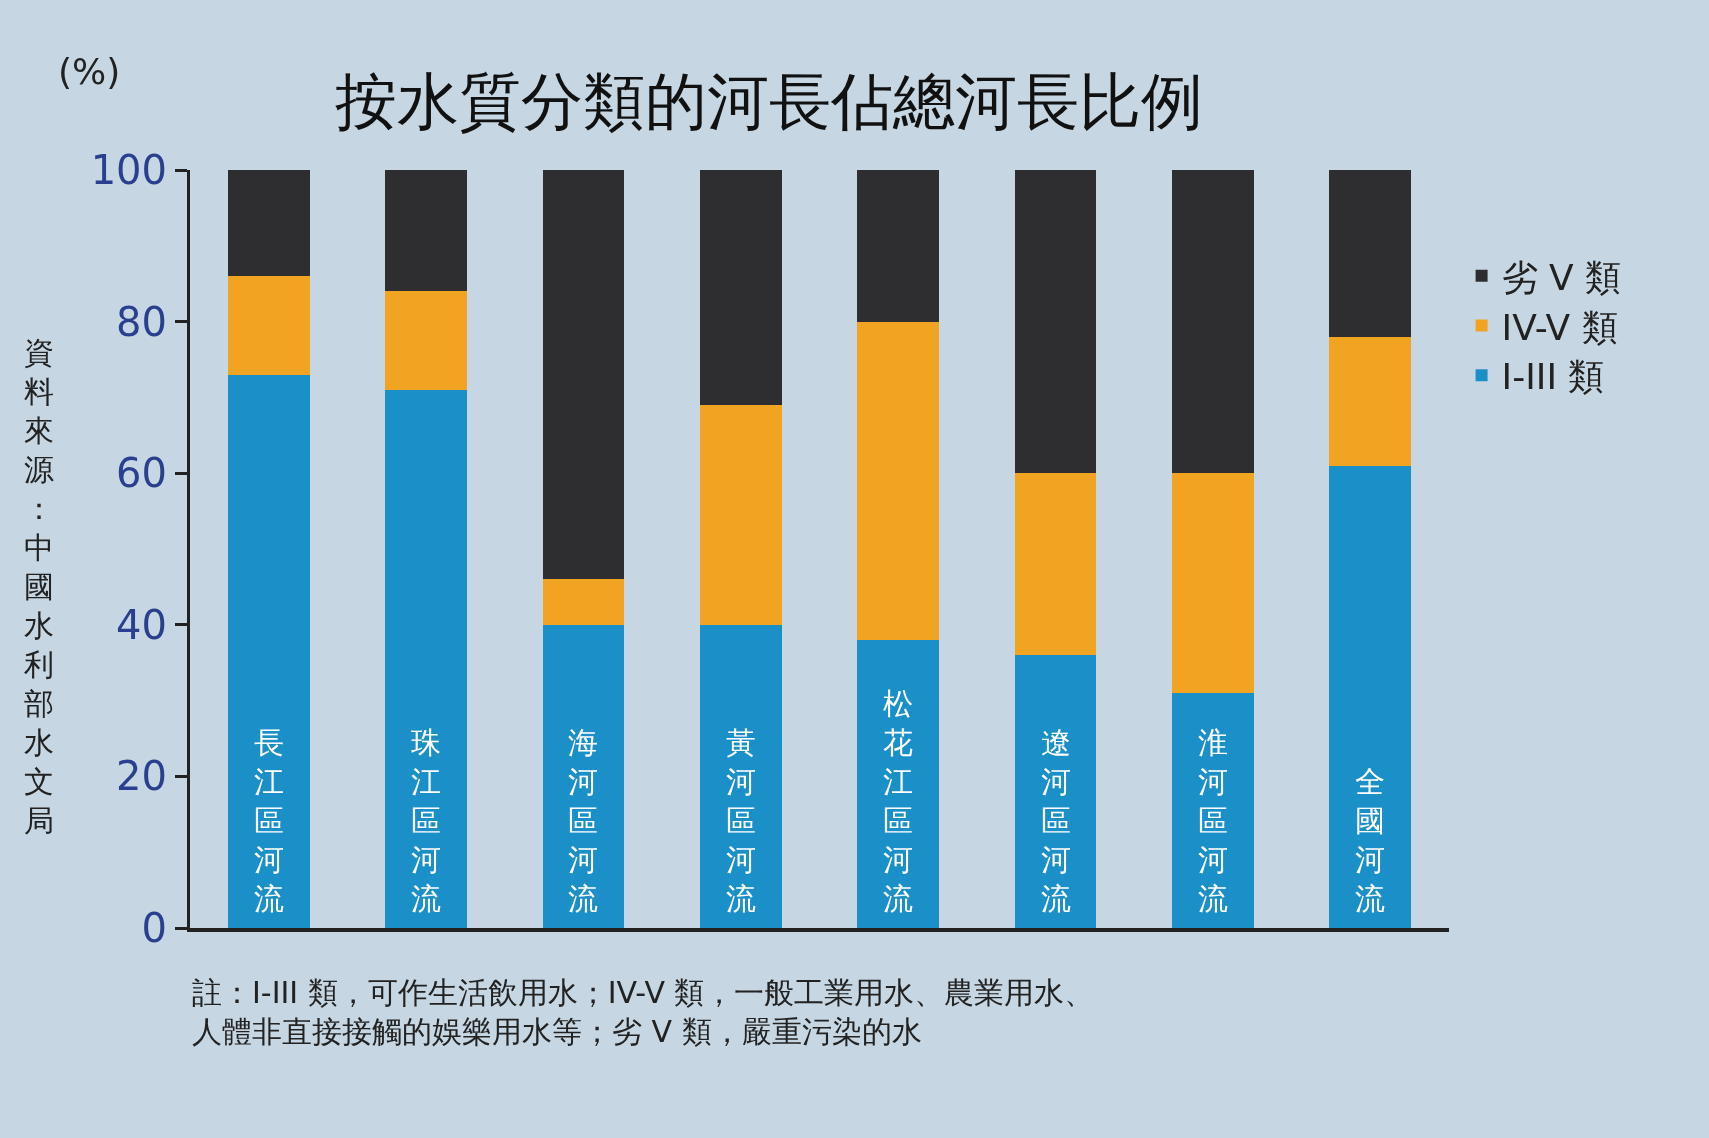  I want to click on y-tick-label: 60, so click(141, 473).